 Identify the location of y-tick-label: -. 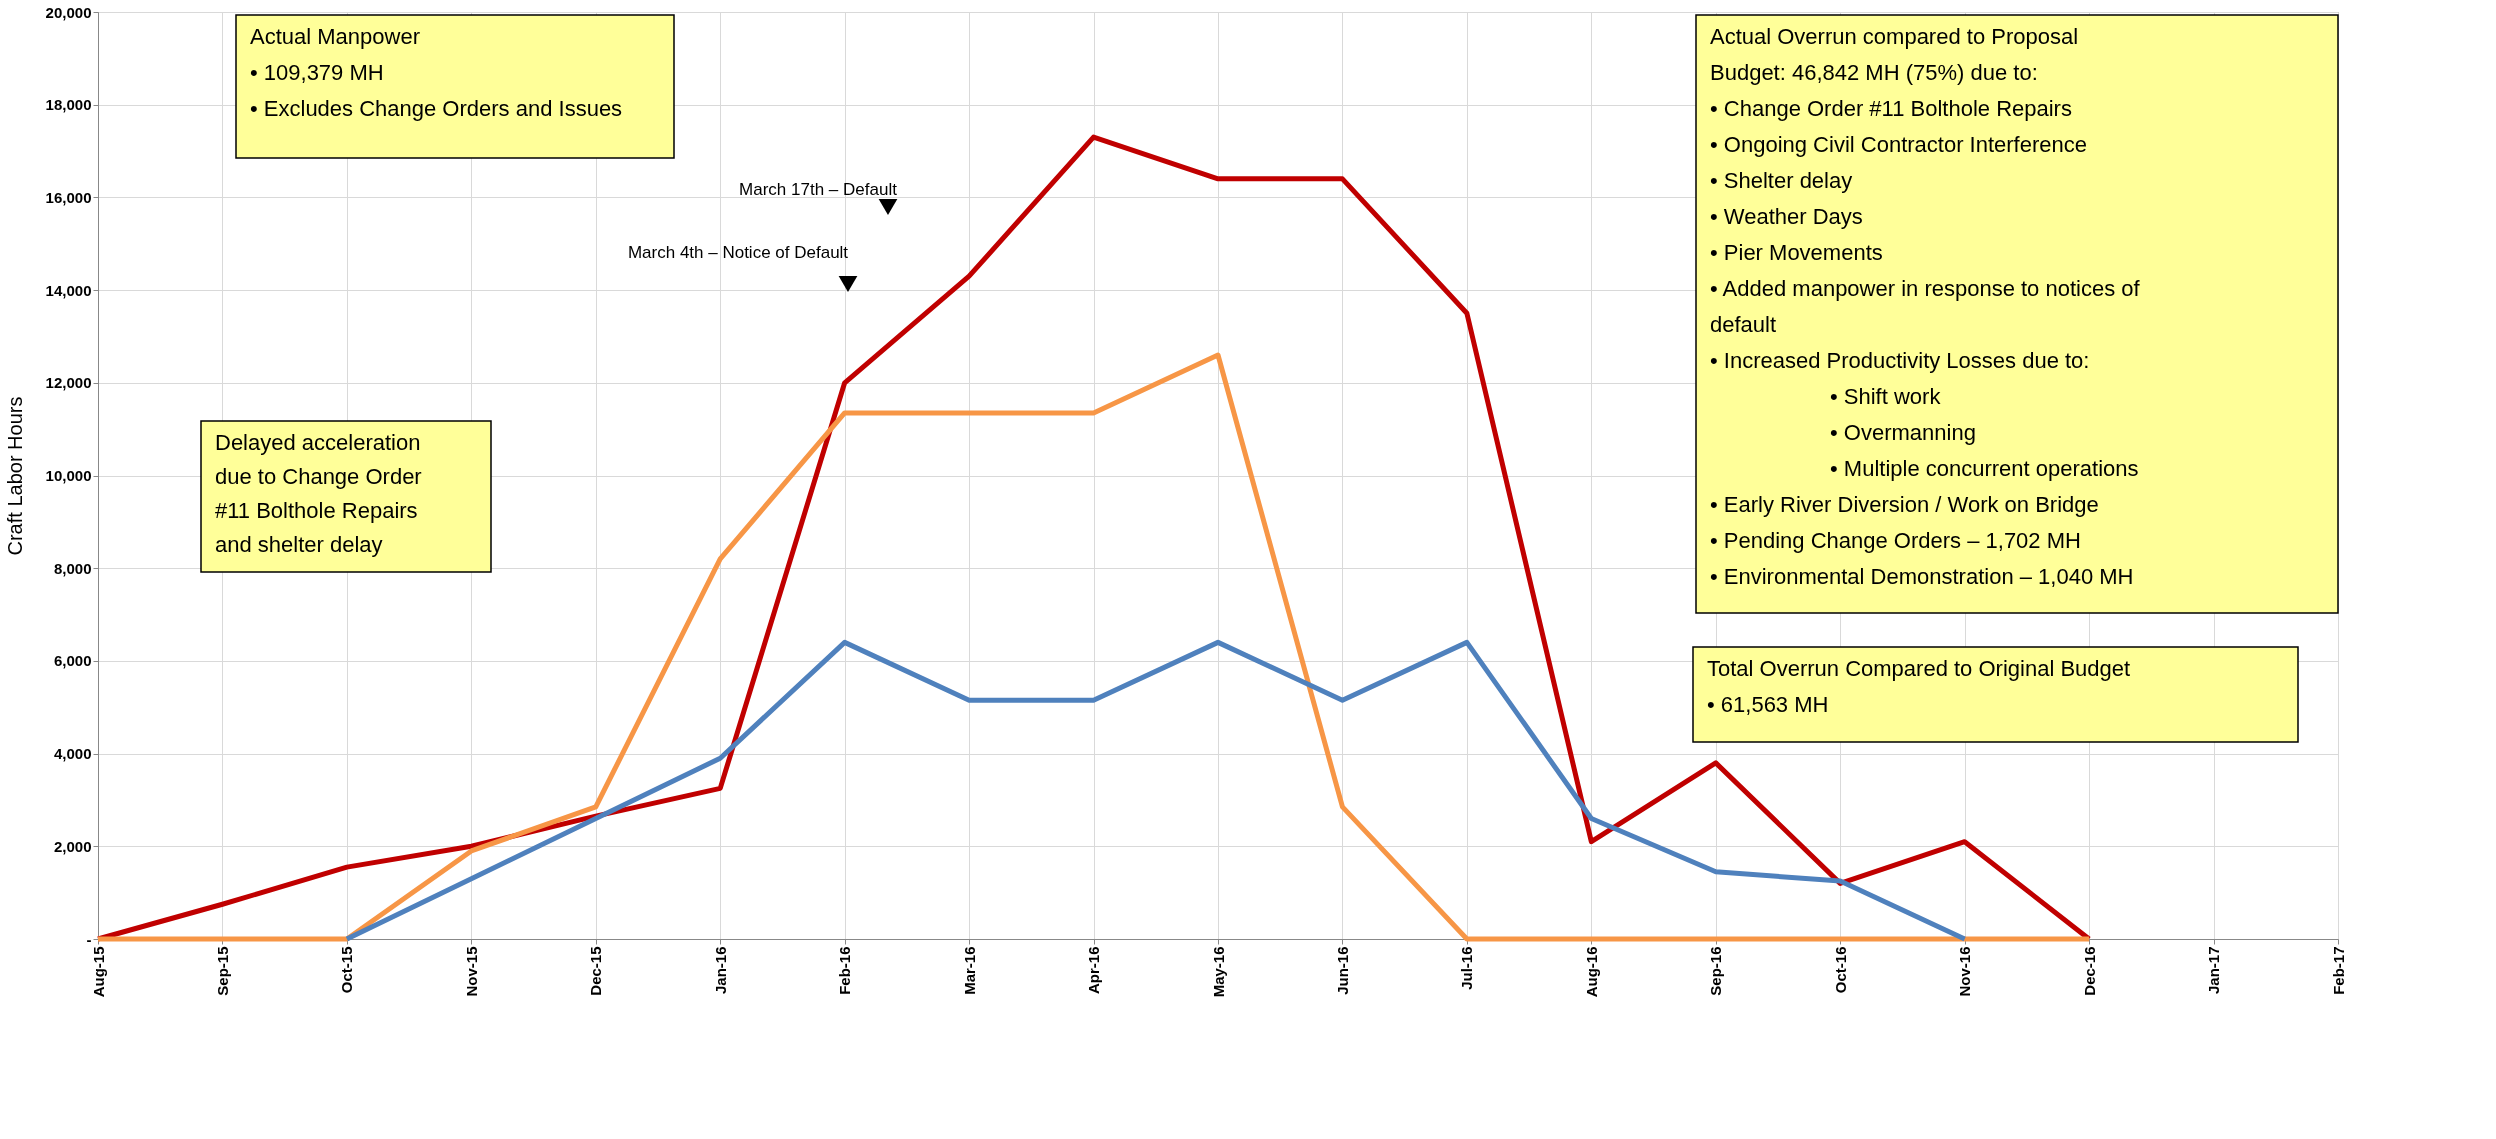
(89, 939).